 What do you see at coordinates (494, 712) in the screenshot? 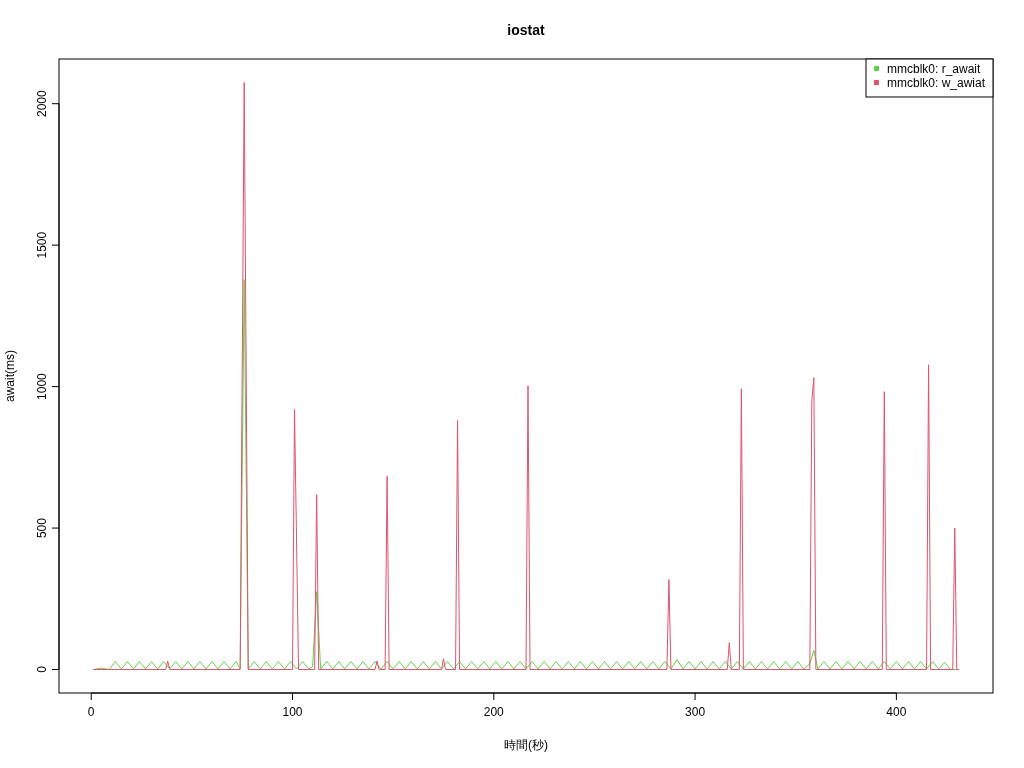
I see `x-tick-label: 200` at bounding box center [494, 712].